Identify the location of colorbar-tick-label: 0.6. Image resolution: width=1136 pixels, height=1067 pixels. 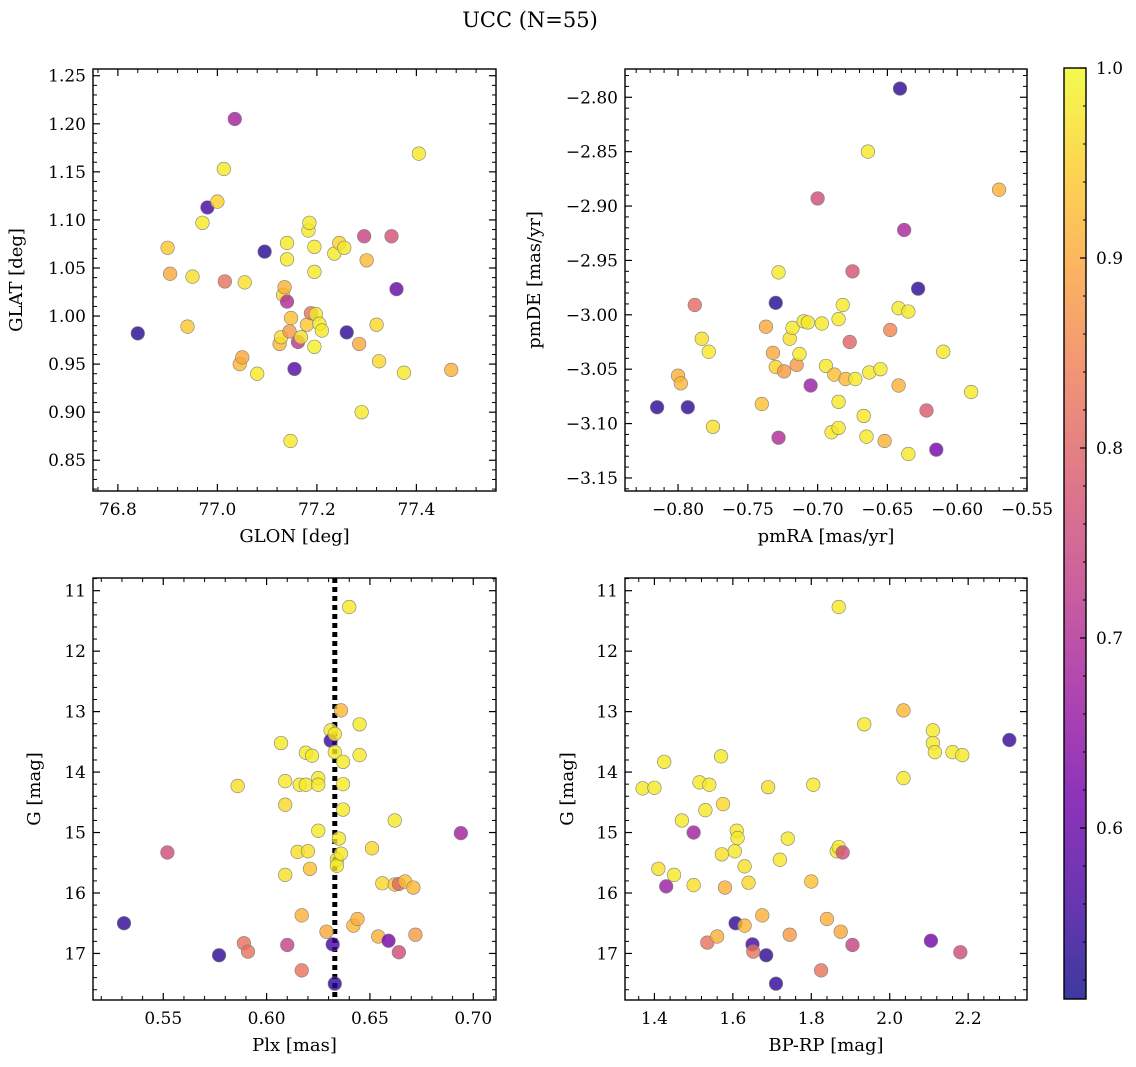
(1109, 829).